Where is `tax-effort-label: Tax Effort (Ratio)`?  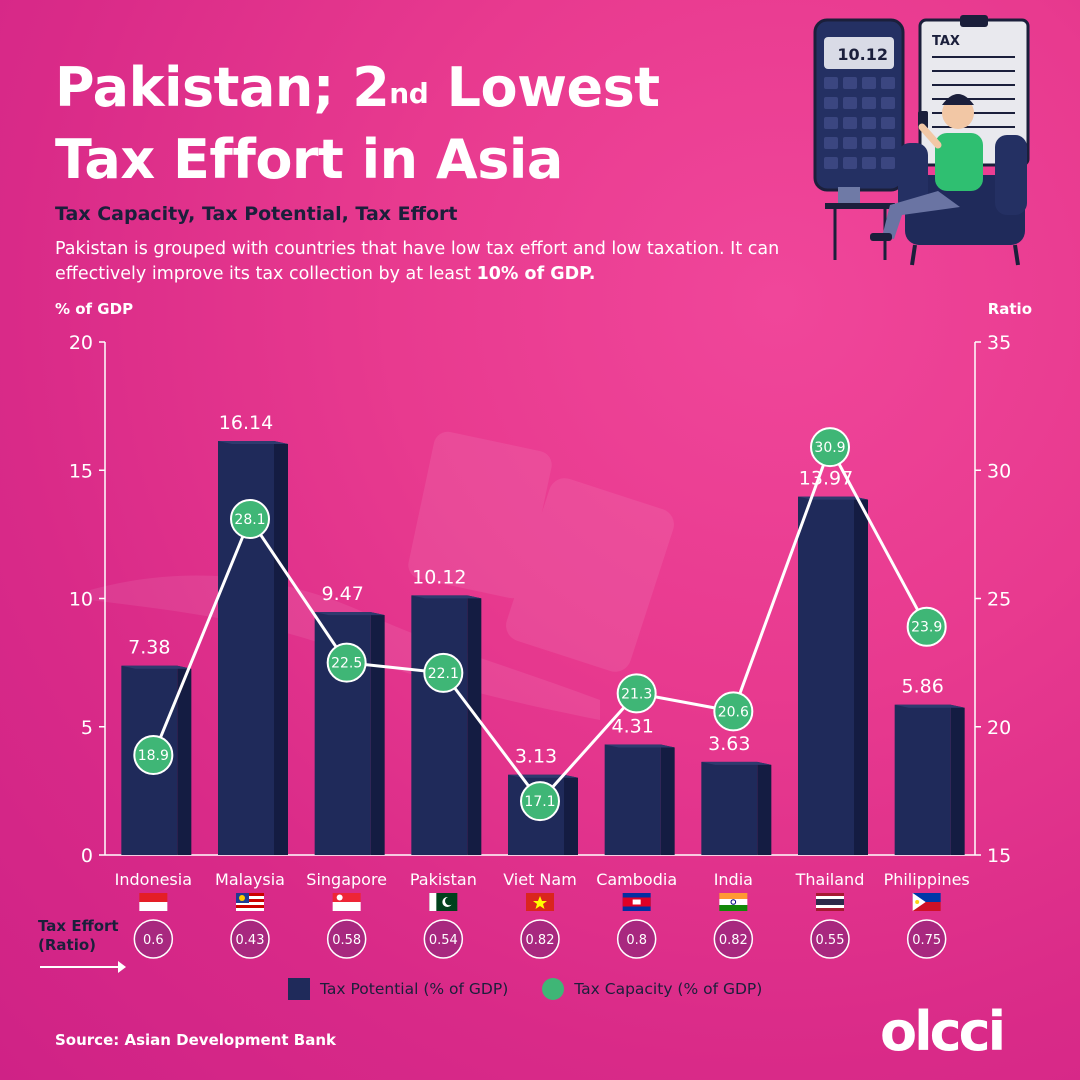
tax-effort-label: Tax Effort (Ratio) is located at coordinates (83, 936).